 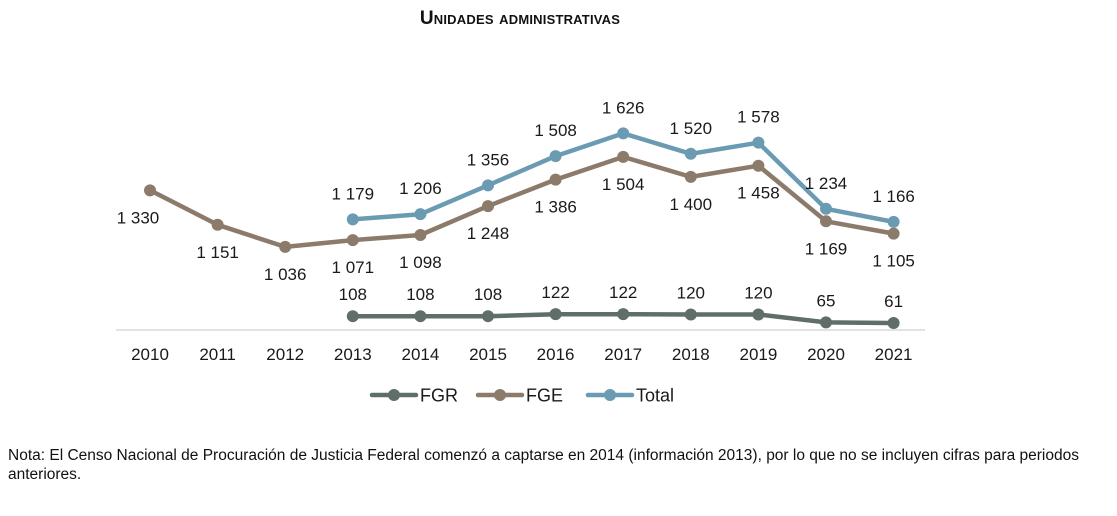 What do you see at coordinates (758, 354) in the screenshot?
I see `x-tick-label: 2019` at bounding box center [758, 354].